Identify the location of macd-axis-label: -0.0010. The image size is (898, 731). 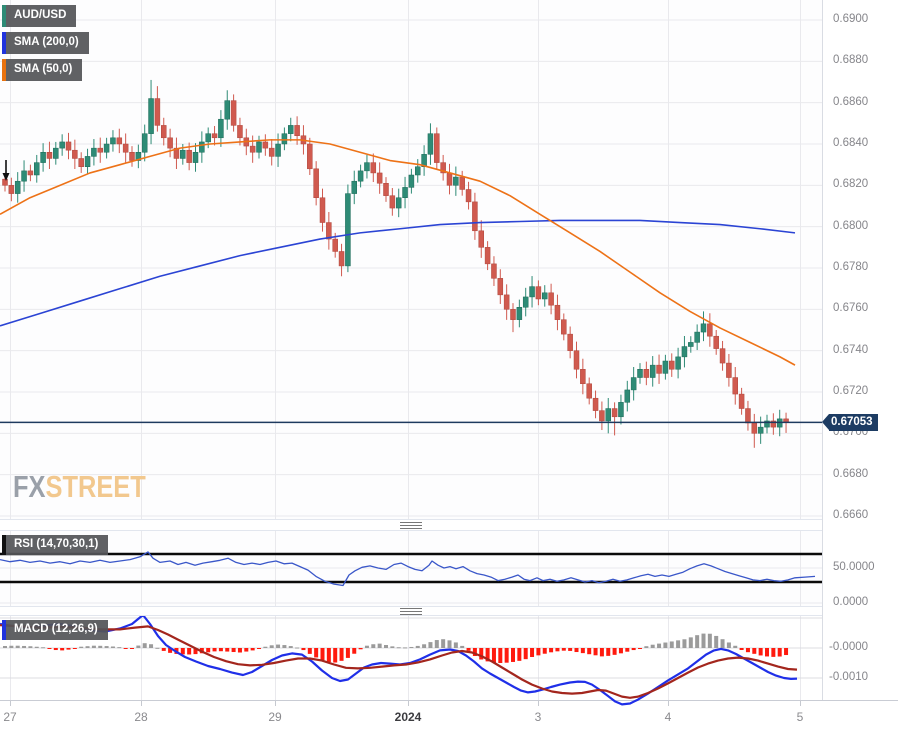
(849, 677).